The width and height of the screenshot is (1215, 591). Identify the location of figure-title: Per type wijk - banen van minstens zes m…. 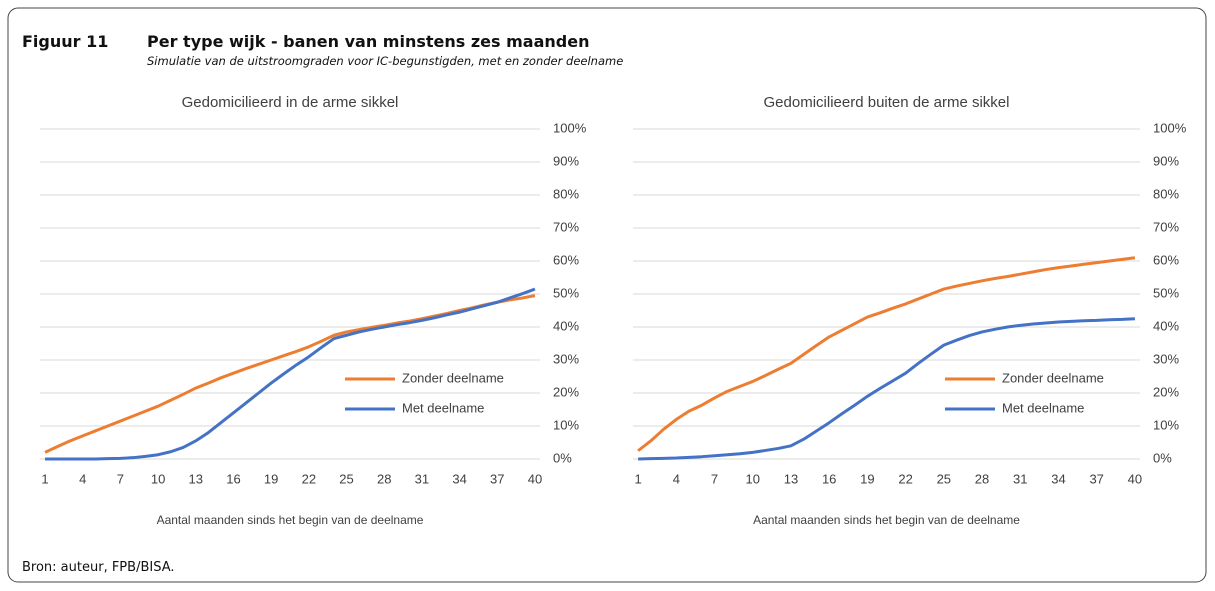
(368, 41).